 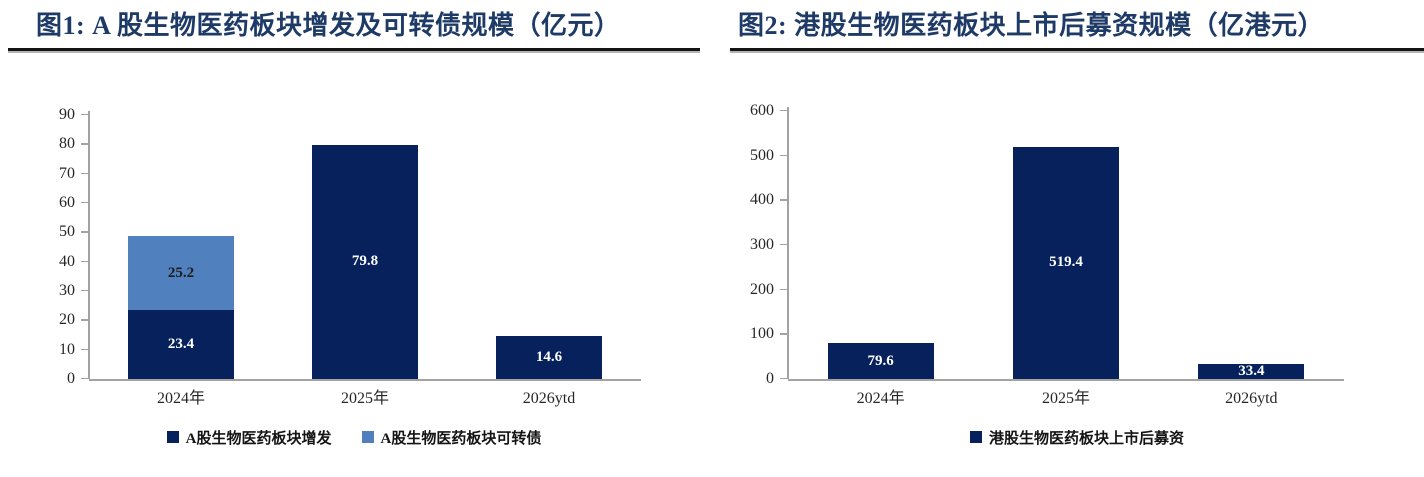 I want to click on y-axis-tick-label: 60, so click(x=67, y=202).